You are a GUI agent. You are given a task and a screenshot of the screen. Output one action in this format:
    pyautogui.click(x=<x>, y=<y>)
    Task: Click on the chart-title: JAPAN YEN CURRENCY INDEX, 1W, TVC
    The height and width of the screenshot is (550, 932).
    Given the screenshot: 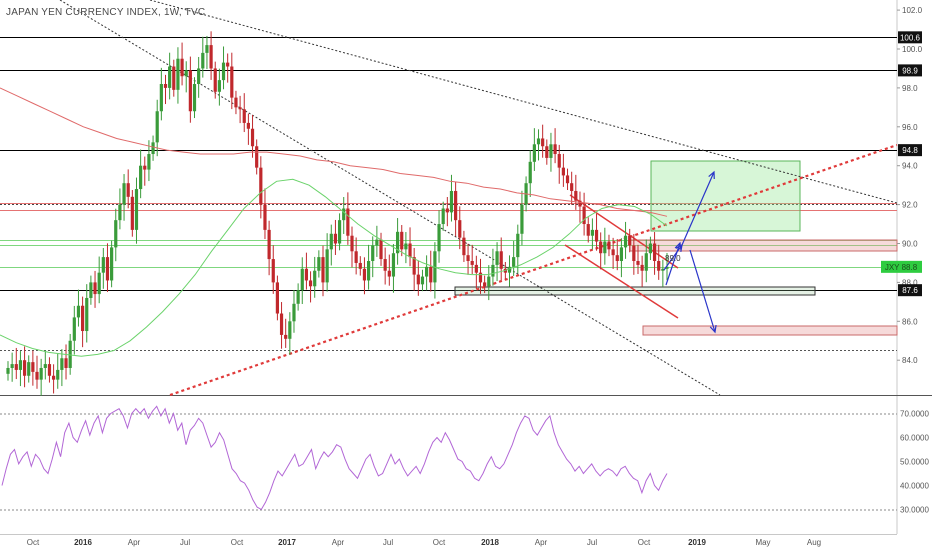 What is the action you would take?
    pyautogui.click(x=105, y=12)
    